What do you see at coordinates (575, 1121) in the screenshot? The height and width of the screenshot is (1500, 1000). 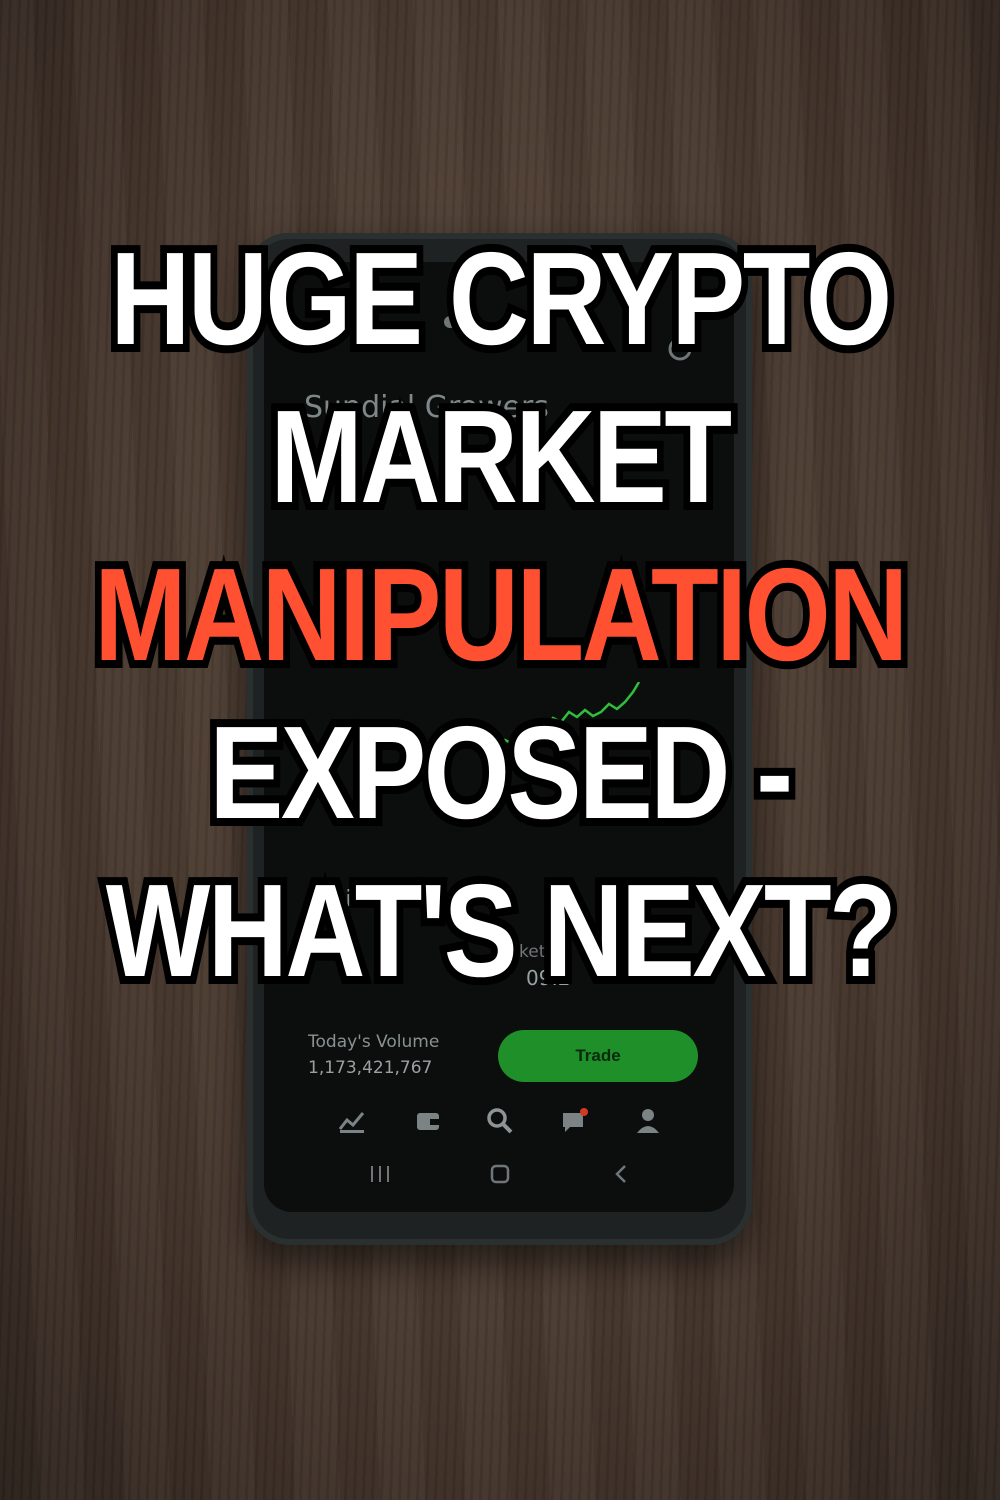 I see `messages-icon` at bounding box center [575, 1121].